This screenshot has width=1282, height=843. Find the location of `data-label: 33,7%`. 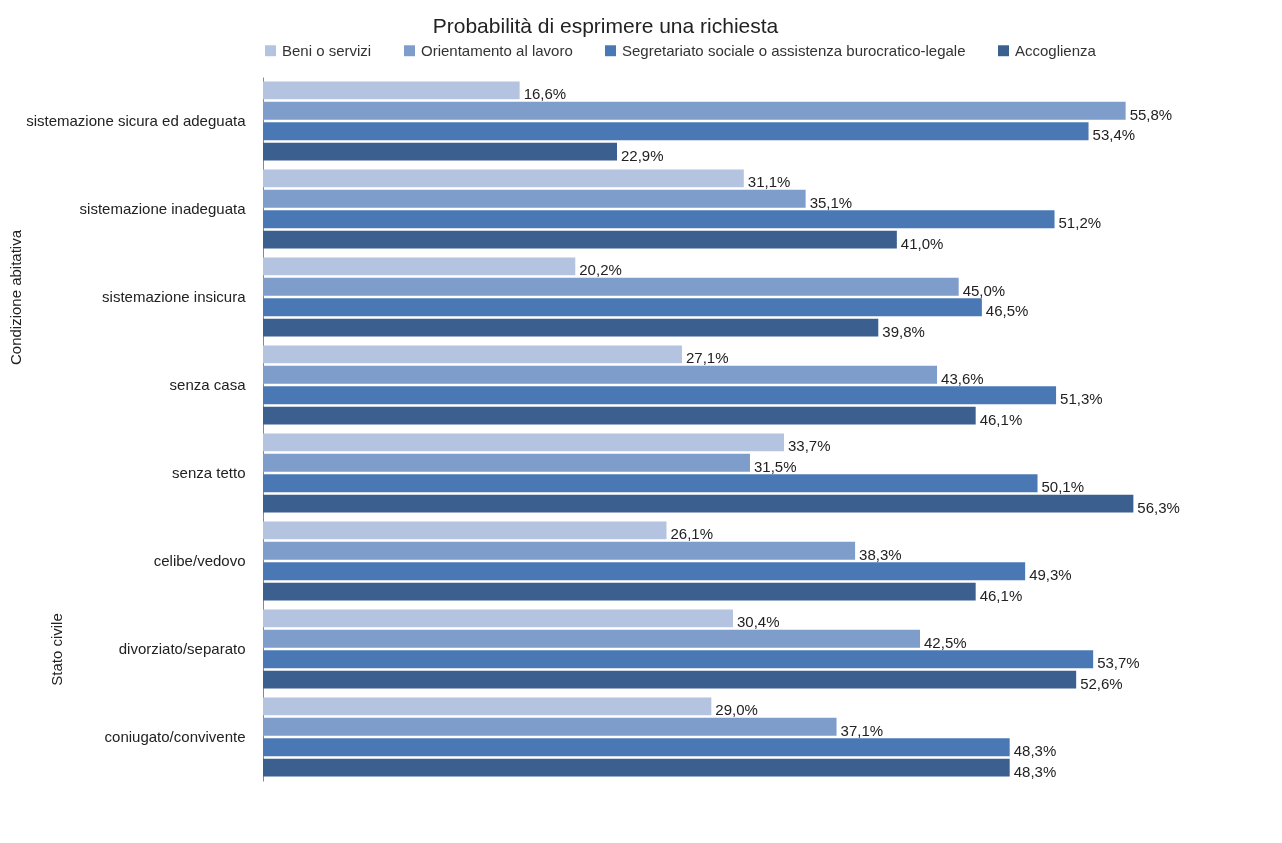

data-label: 33,7% is located at coordinates (809, 446).